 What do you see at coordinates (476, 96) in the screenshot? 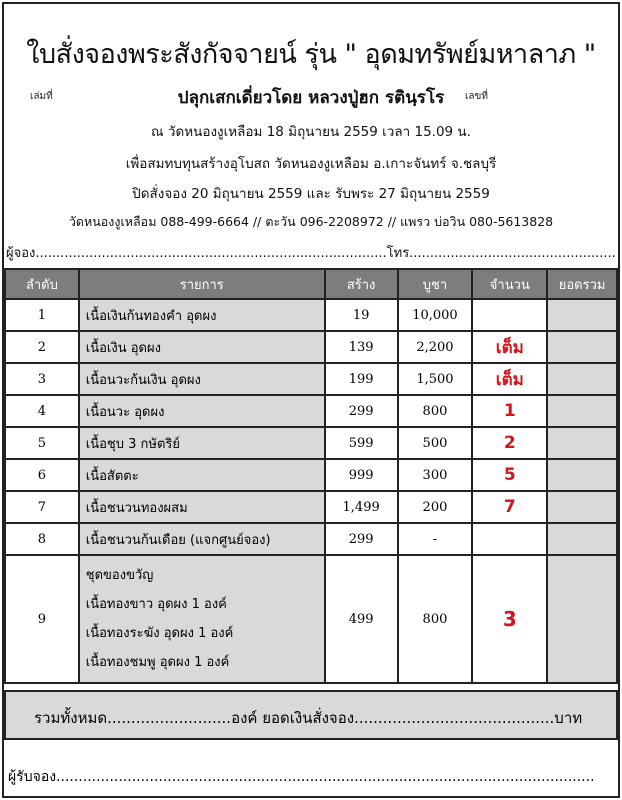
I see `serial-number-label: เลขที่` at bounding box center [476, 96].